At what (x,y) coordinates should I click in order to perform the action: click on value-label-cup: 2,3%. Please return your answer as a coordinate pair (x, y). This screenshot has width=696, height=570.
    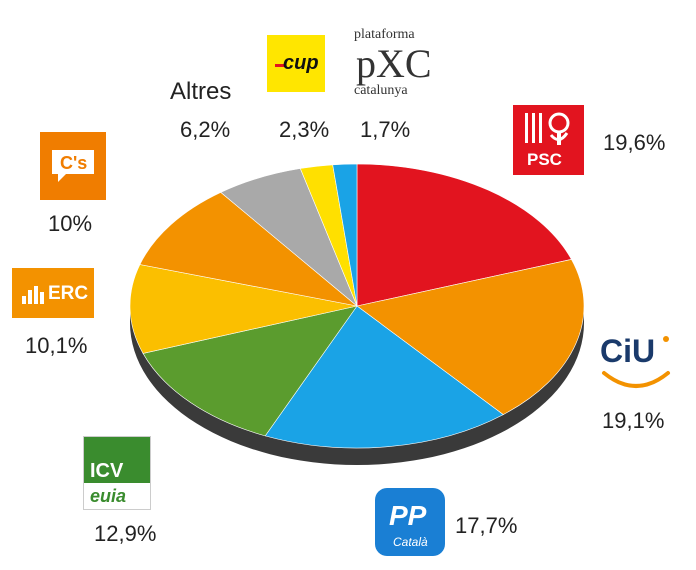
    Looking at the image, I should click on (304, 129).